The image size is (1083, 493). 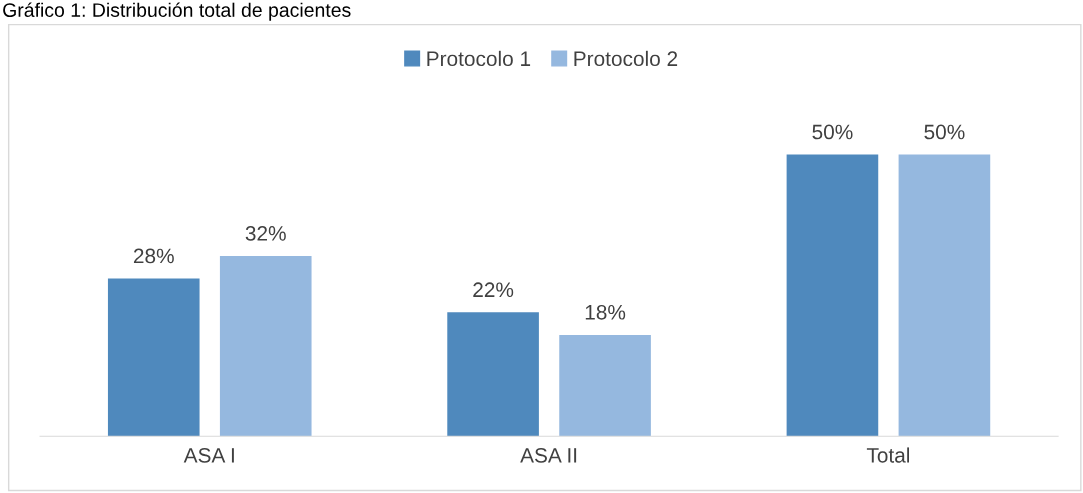 What do you see at coordinates (208, 455) in the screenshot?
I see `x-tick-label: ASA I` at bounding box center [208, 455].